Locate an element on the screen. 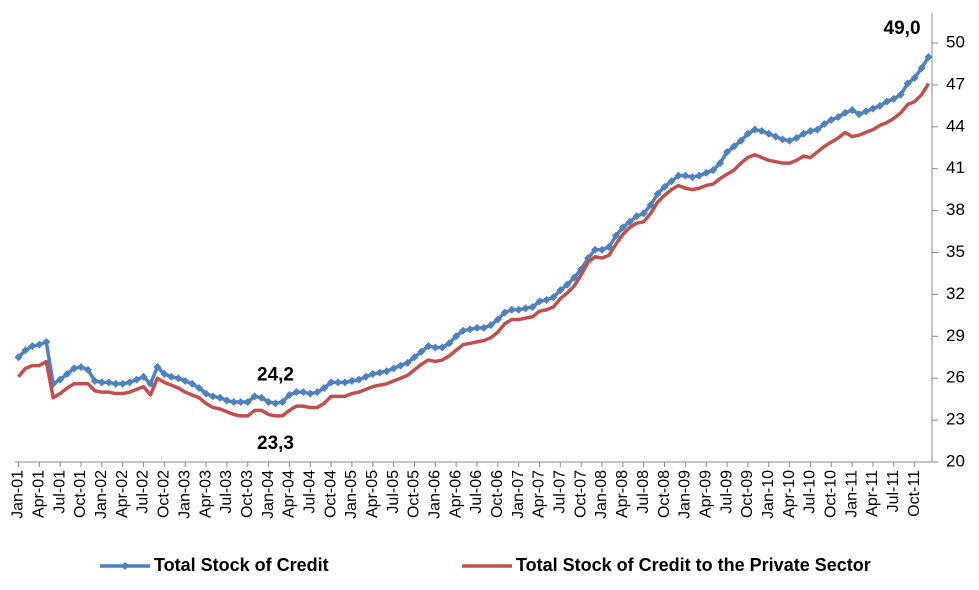 The height and width of the screenshot is (590, 979). x-tick-label: Jul-05 is located at coordinates (393, 492).